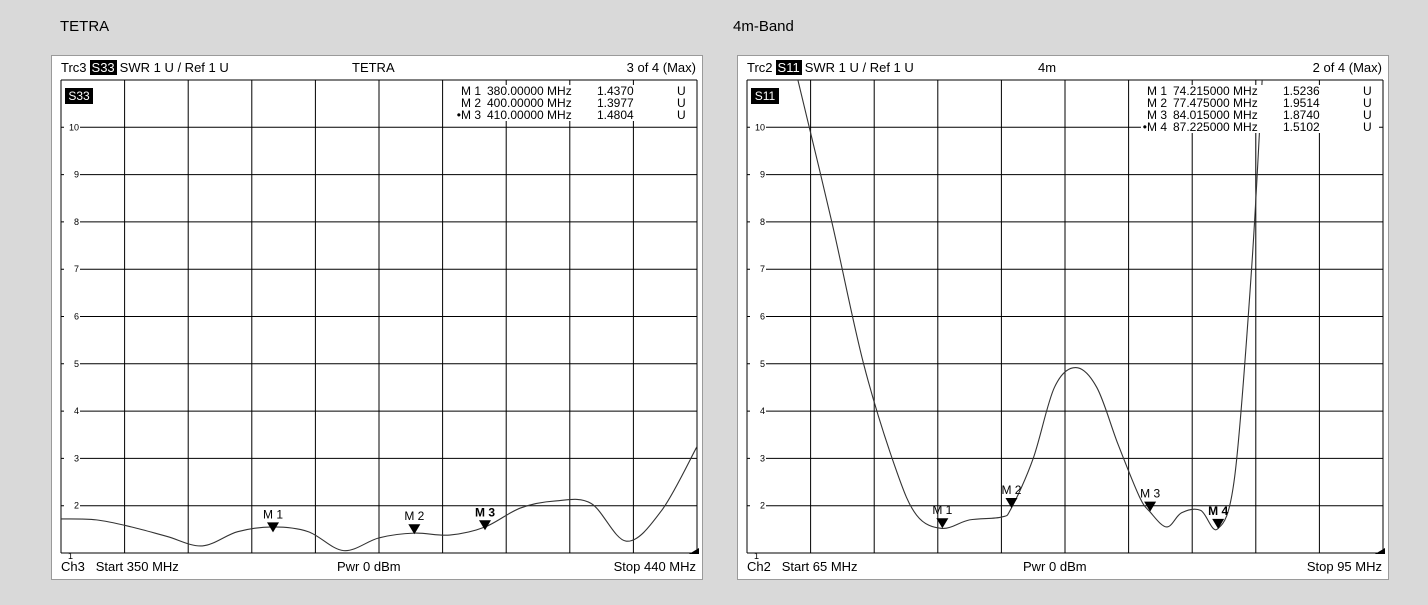 Image resolution: width=1428 pixels, height=605 pixels. I want to click on readout-value: 1.8740, so click(1301, 115).